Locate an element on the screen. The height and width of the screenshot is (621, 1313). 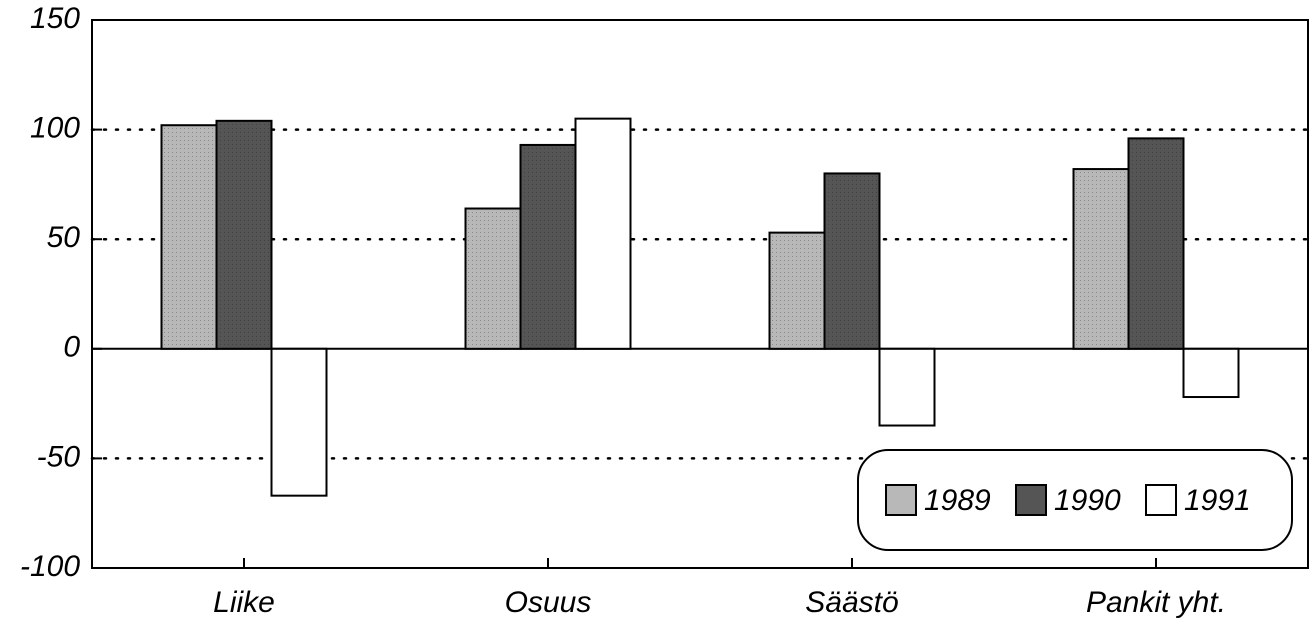
y-tick-label: 150 is located at coordinates (55, 18).